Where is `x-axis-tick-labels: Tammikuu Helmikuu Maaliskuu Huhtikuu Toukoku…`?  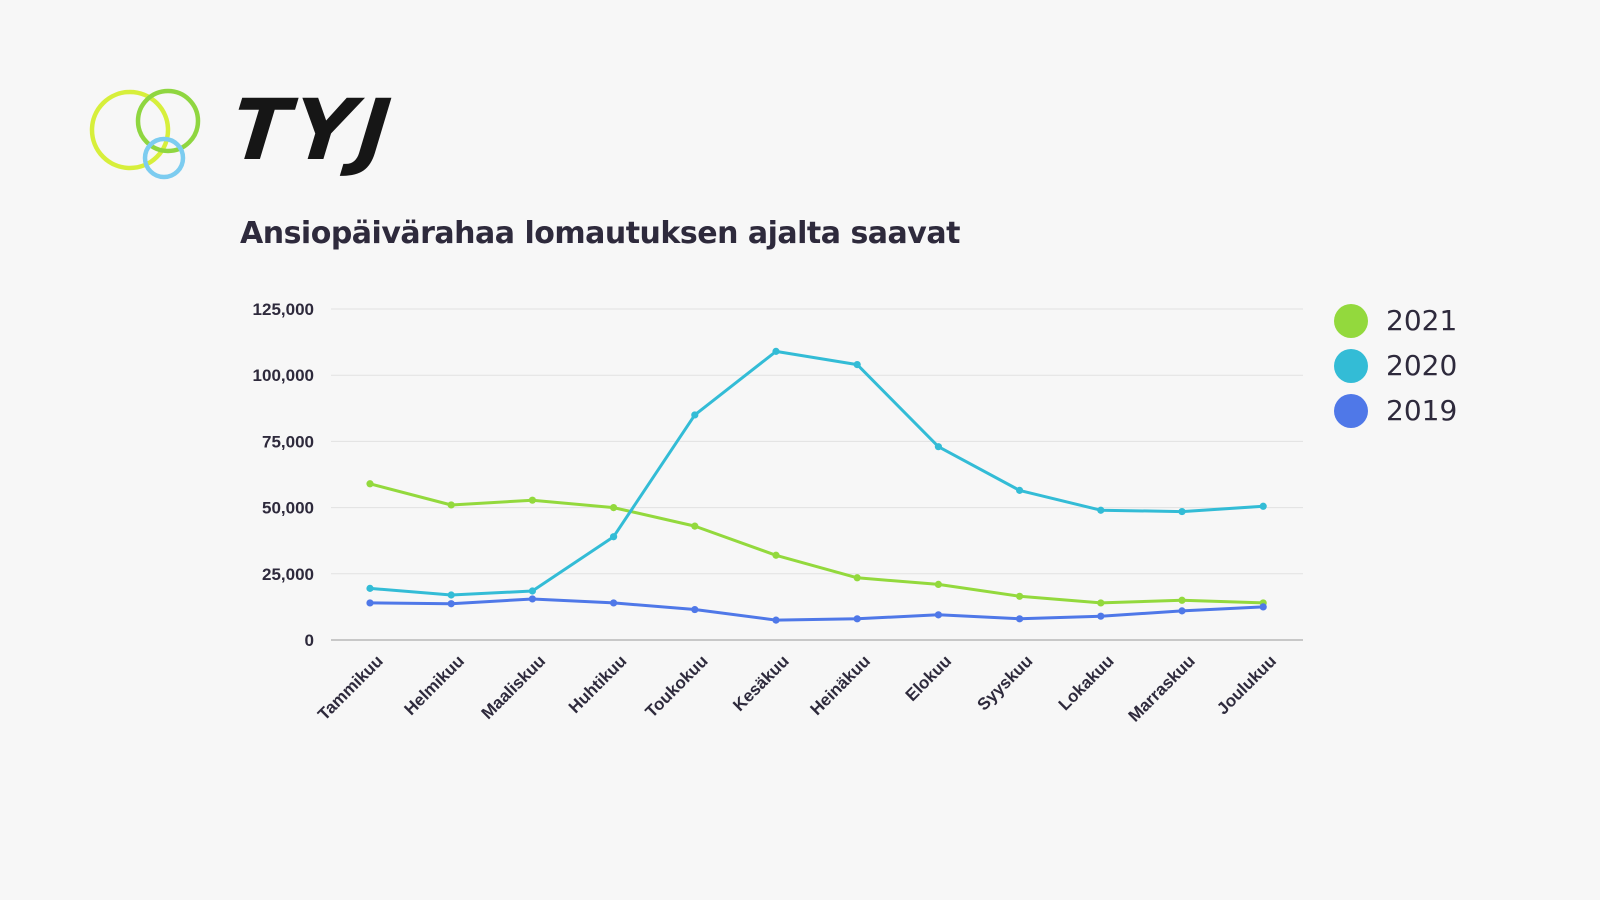 x-axis-tick-labels: Tammikuu Helmikuu Maaliskuu Huhtikuu Toukoku… is located at coordinates (797, 688).